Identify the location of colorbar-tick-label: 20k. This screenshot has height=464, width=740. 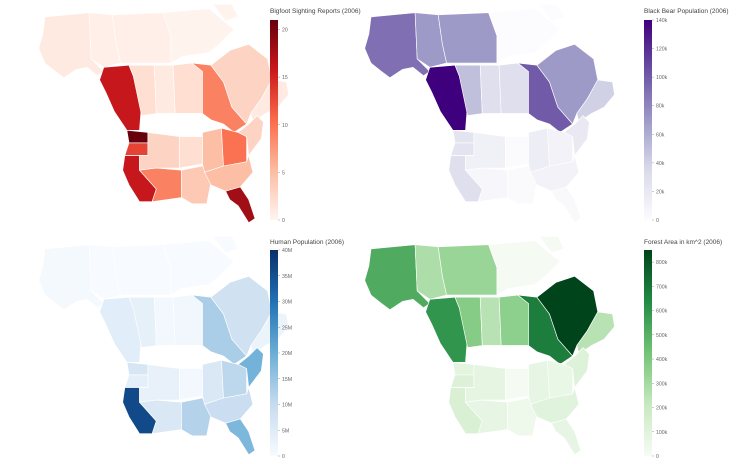
(660, 192).